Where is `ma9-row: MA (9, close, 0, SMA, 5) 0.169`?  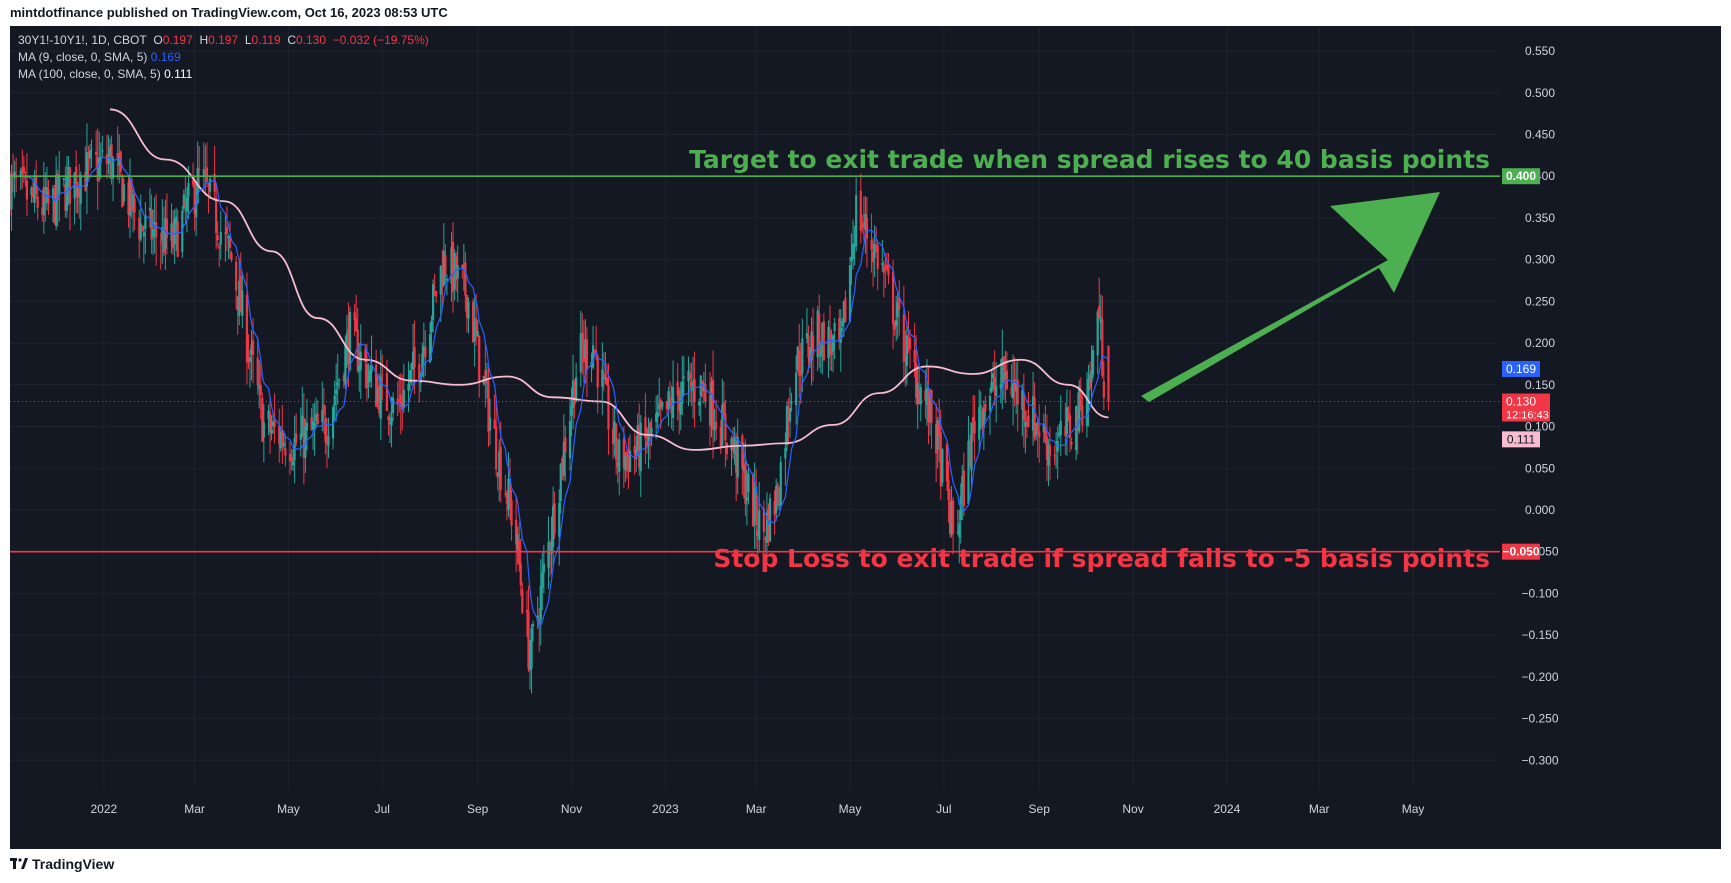 ma9-row: MA (9, close, 0, SMA, 5) 0.169 is located at coordinates (223, 57).